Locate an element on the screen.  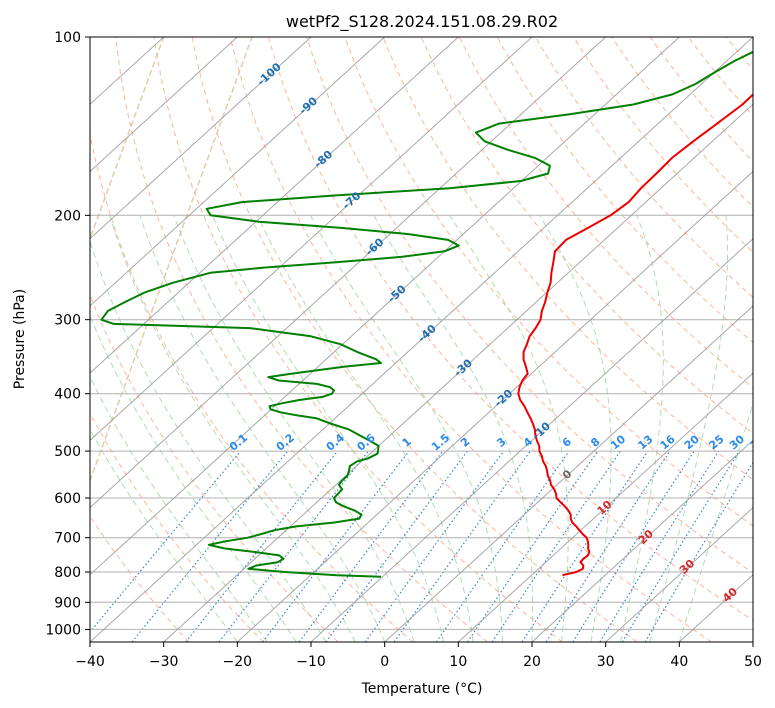
mixing-ratio-label: 0.4 is located at coordinates (336, 442).